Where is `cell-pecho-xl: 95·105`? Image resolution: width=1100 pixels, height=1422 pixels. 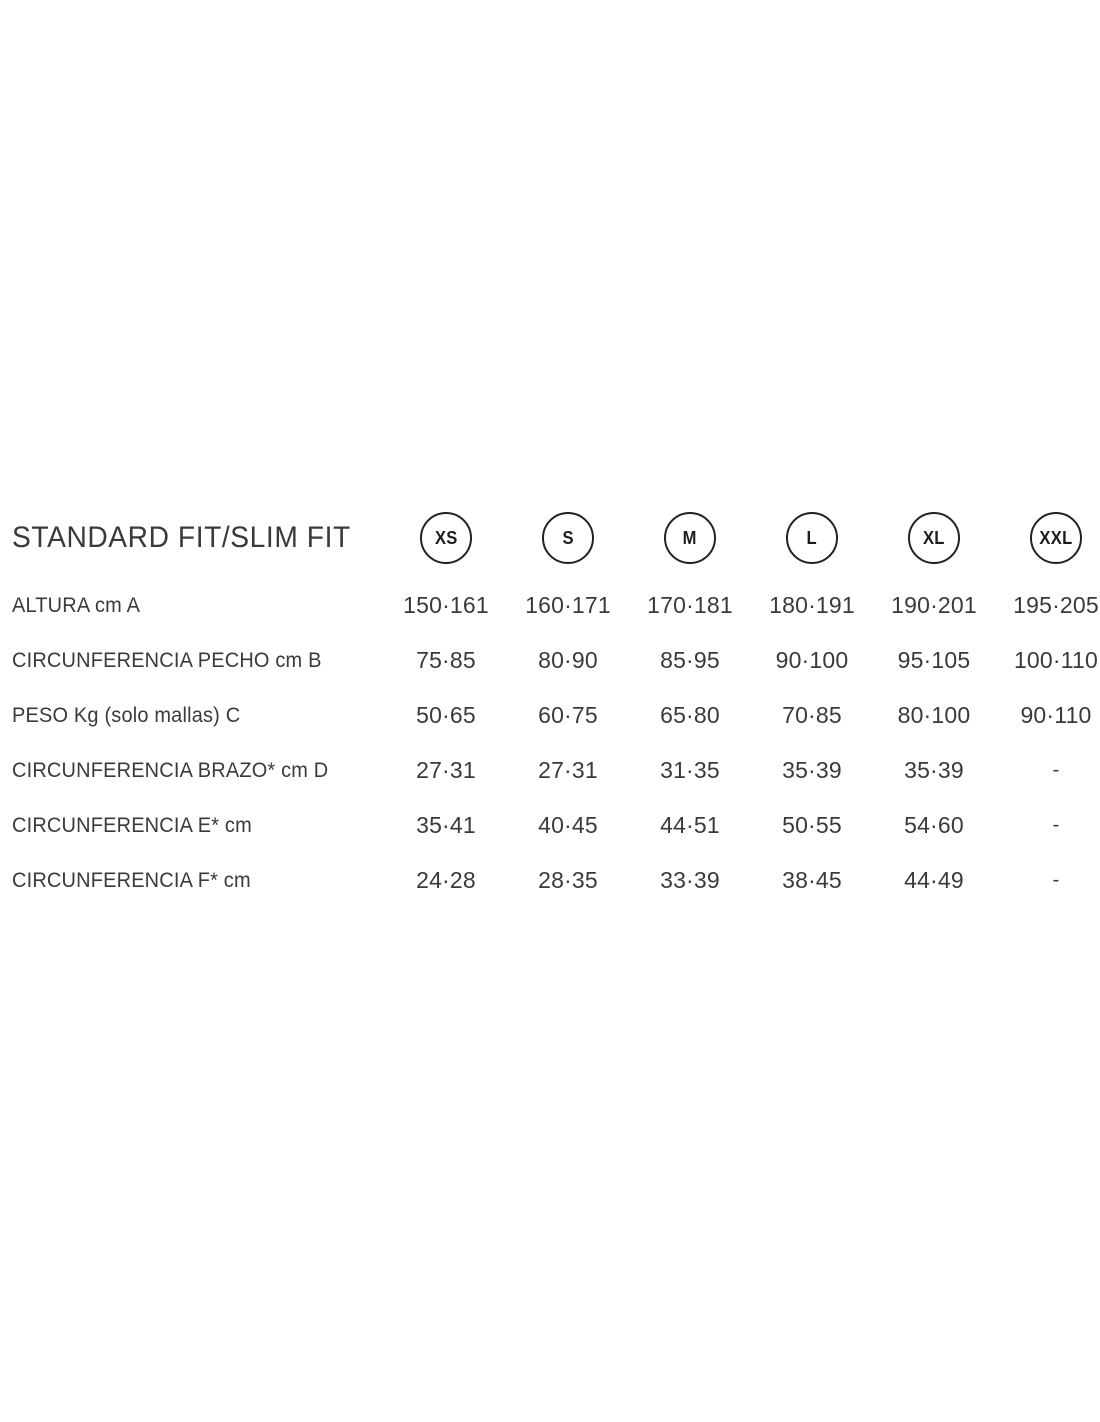
cell-pecho-xl: 95·105 is located at coordinates (934, 660).